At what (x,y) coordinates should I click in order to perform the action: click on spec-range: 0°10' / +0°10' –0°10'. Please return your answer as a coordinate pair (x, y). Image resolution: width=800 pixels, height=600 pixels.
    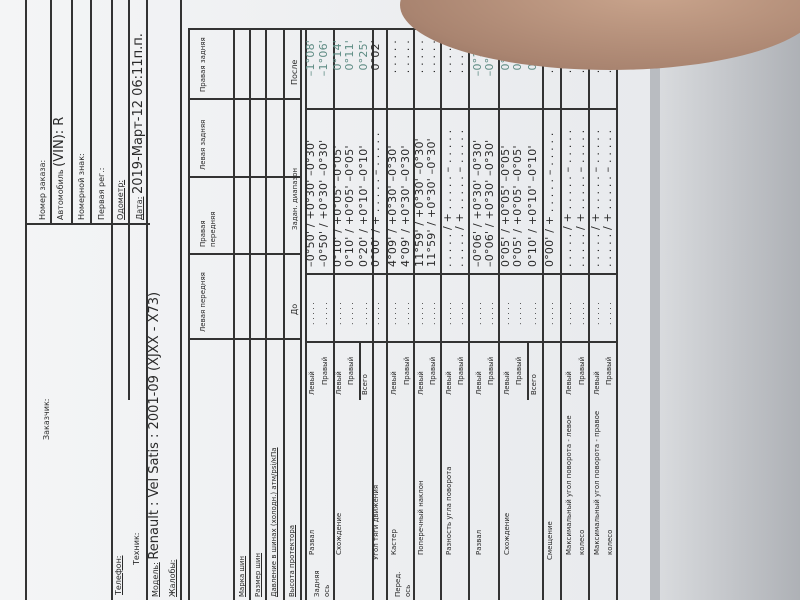
    Looking at the image, I should click on (532, 206).